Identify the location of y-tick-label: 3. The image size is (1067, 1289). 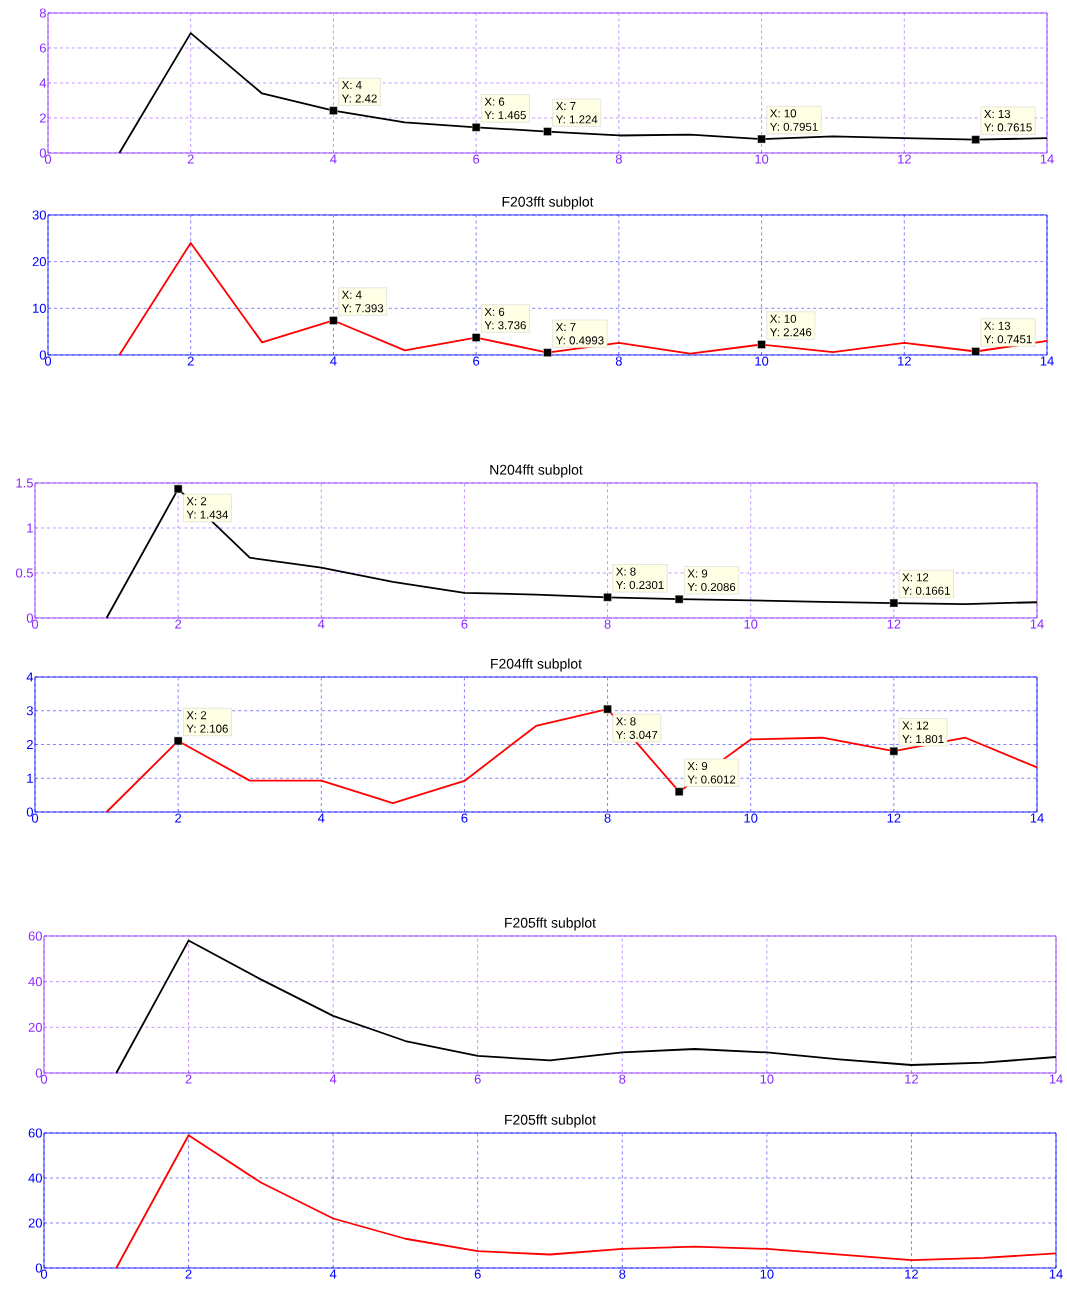
(30, 711).